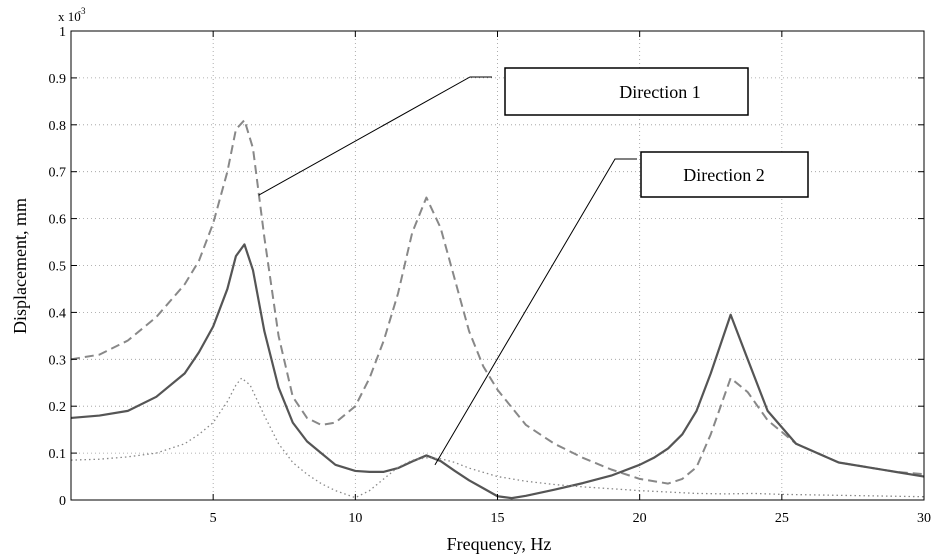 This screenshot has height=559, width=937. I want to click on y-tick-label: 0.3, so click(58, 360).